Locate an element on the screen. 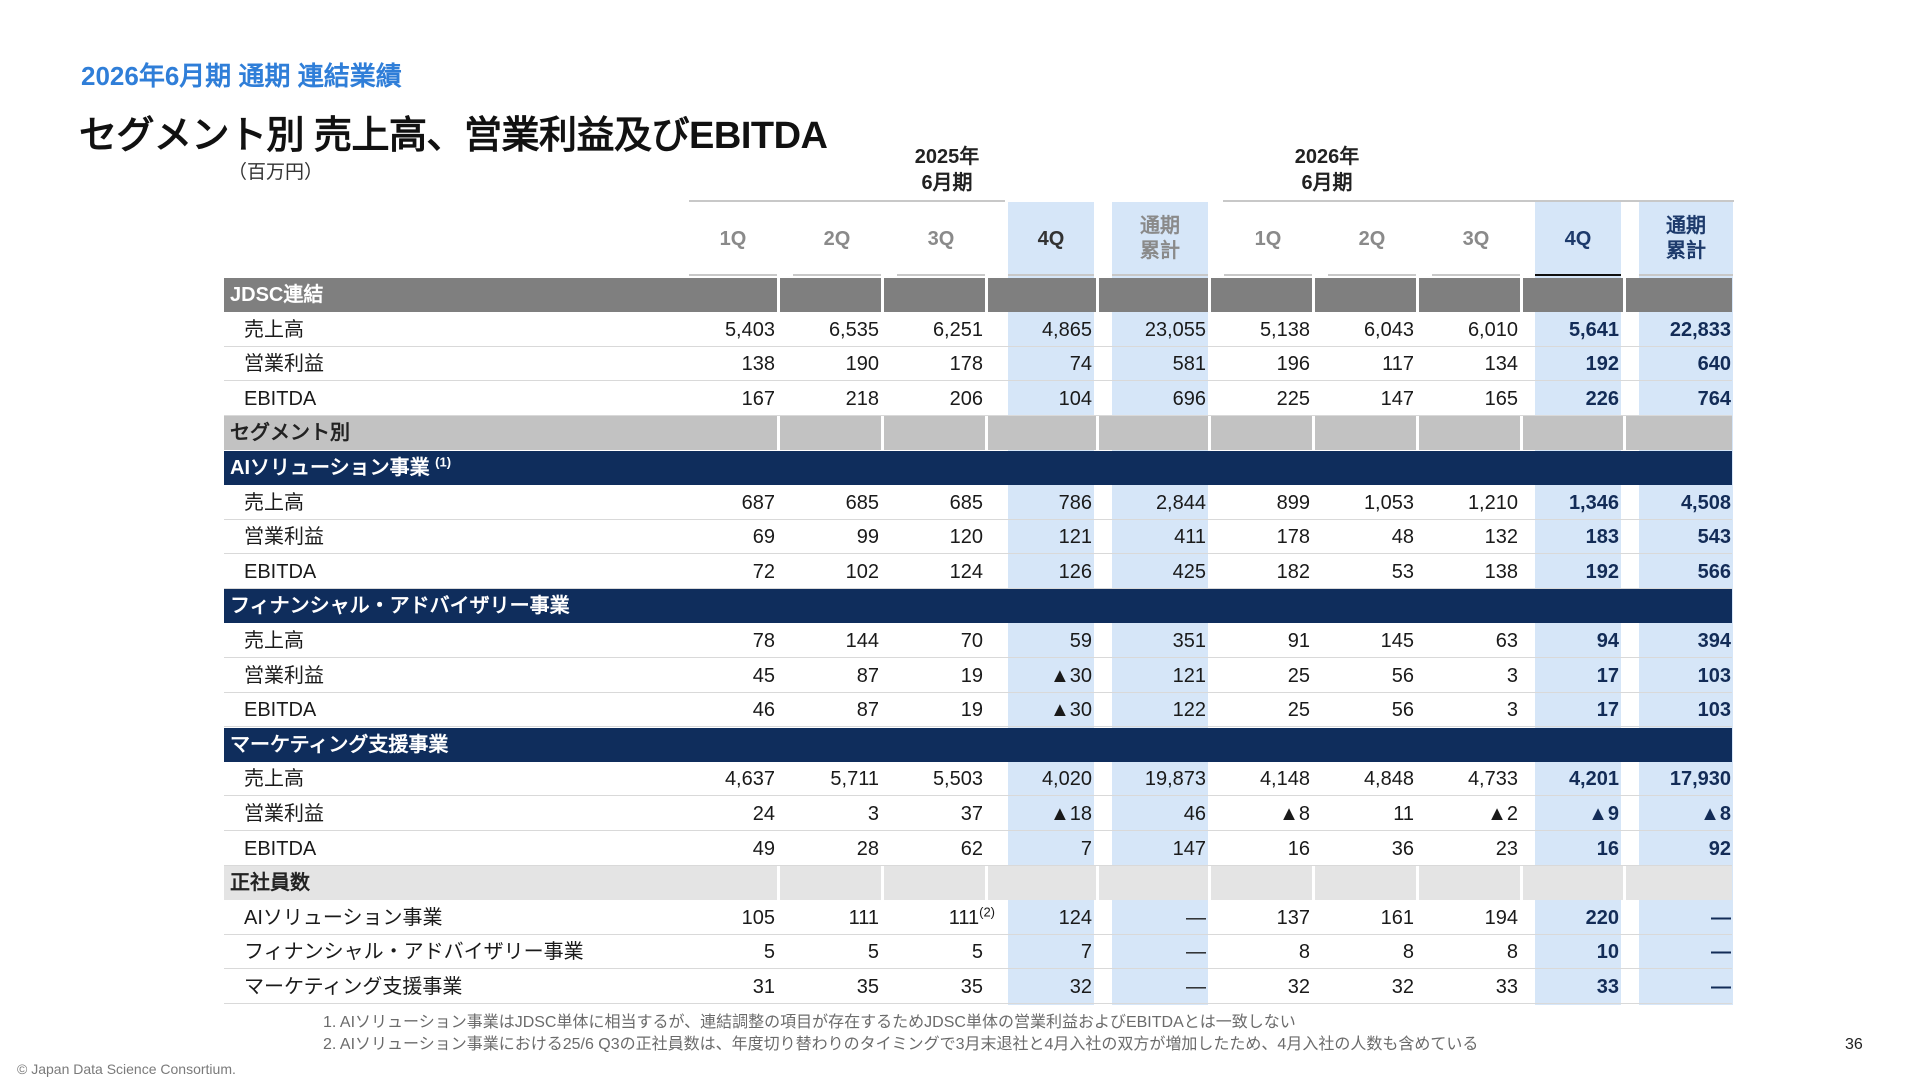 Image resolution: width=1920 pixels, height=1080 pixels. table-cell: 4,733 is located at coordinates (1475, 779).